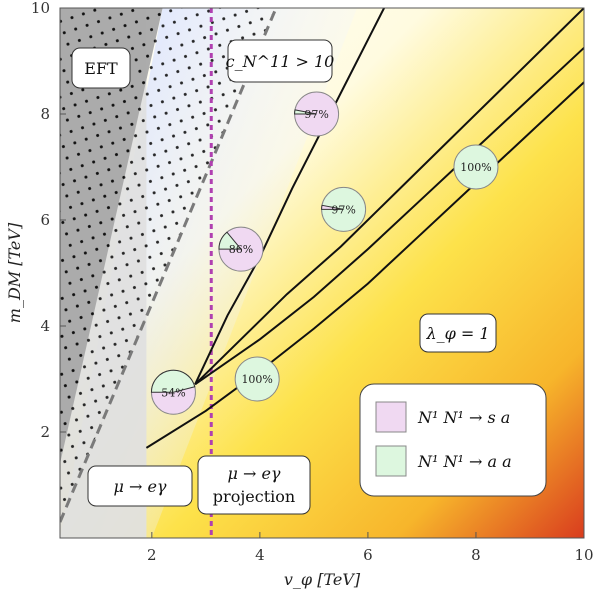  I want to click on mueg-projection-box: μ → eγ projection, so click(254, 485).